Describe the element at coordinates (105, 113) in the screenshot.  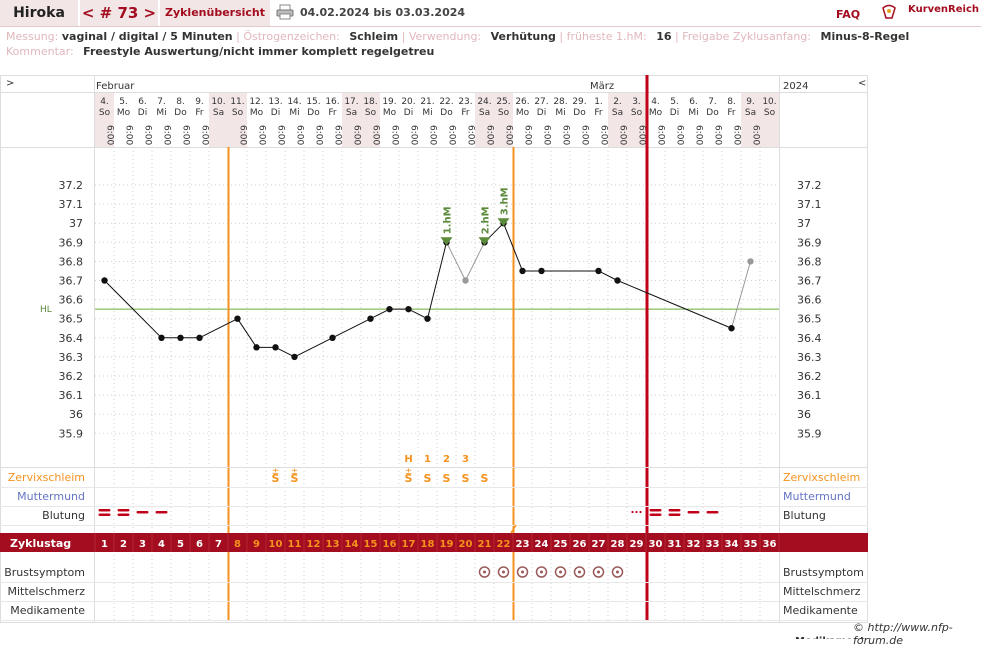
I see `weekday-label: So` at that location.